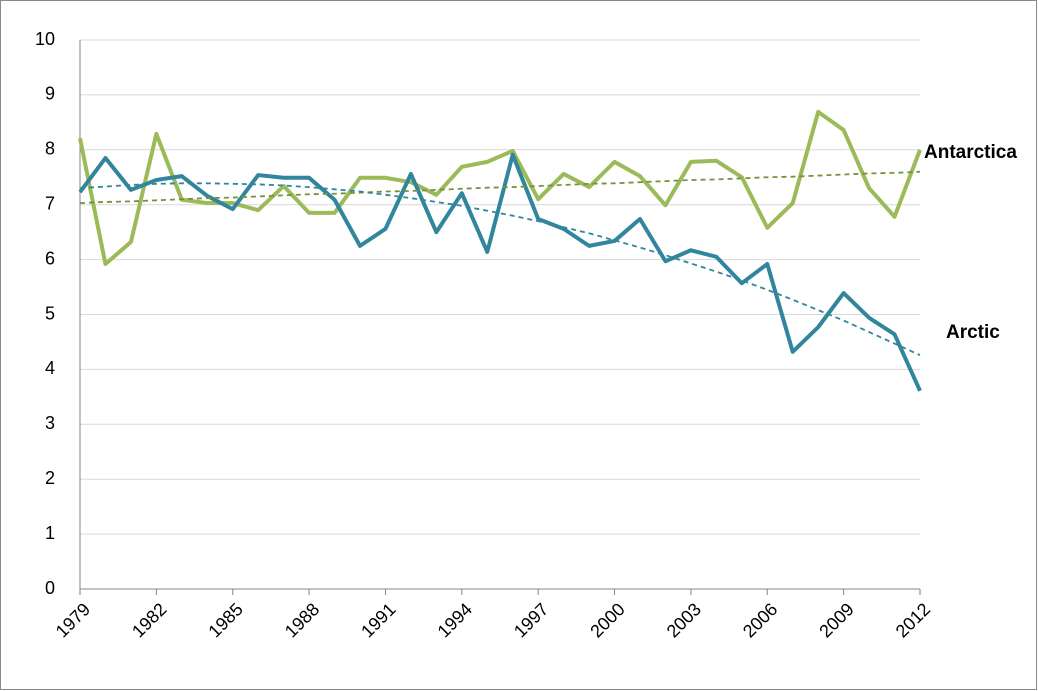 The image size is (1038, 691). What do you see at coordinates (50, 149) in the screenshot?
I see `y-tick-label: 8` at bounding box center [50, 149].